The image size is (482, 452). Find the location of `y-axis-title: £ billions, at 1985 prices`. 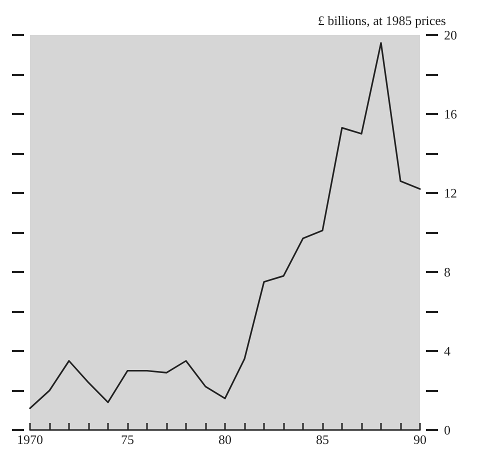

y-axis-title: £ billions, at 1985 prices is located at coordinates (382, 20).